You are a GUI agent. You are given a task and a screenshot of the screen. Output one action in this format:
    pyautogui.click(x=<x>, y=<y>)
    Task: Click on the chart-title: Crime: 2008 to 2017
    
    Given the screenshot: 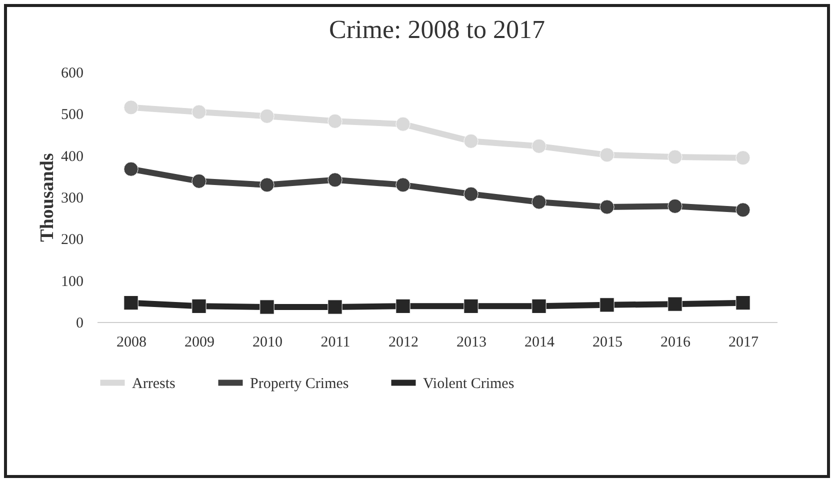 What is the action you would take?
    pyautogui.click(x=437, y=29)
    